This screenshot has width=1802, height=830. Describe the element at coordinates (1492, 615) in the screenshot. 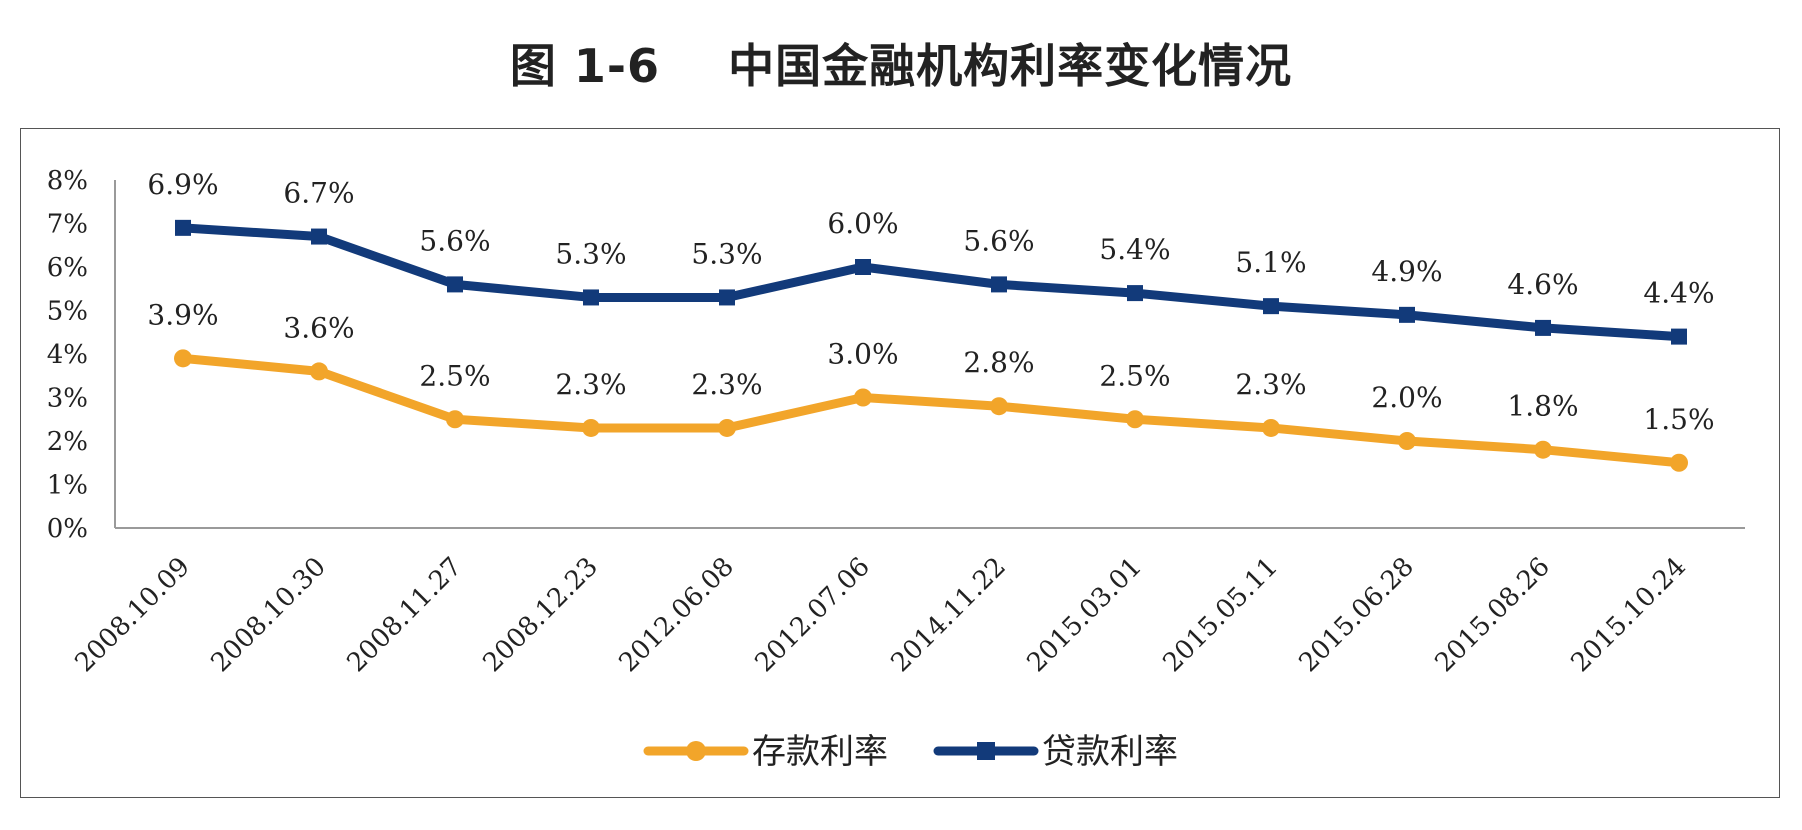

I see `x-tick-label: 2015.08.26` at that location.